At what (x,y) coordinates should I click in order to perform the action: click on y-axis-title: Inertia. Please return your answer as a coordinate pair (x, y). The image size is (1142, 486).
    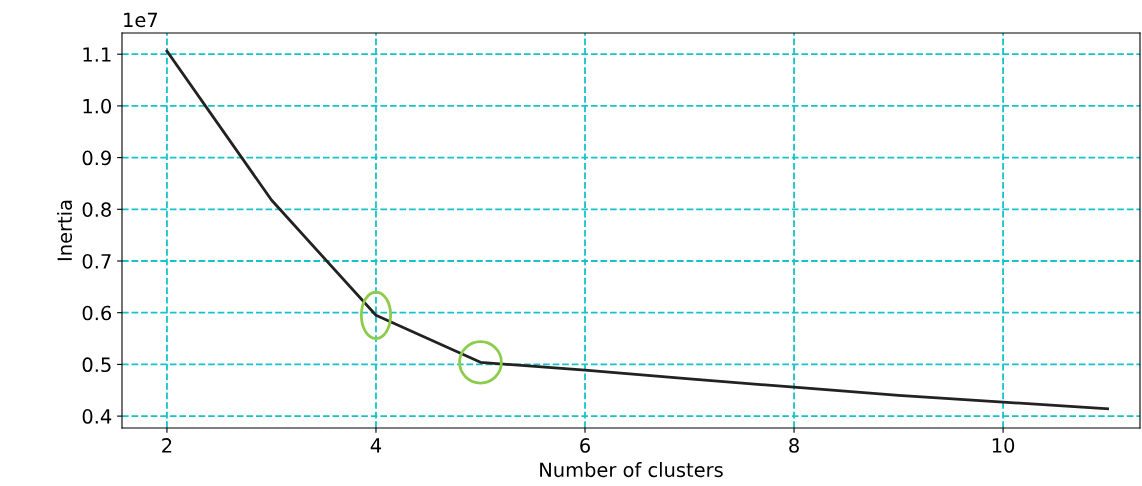
    Looking at the image, I should click on (64, 230).